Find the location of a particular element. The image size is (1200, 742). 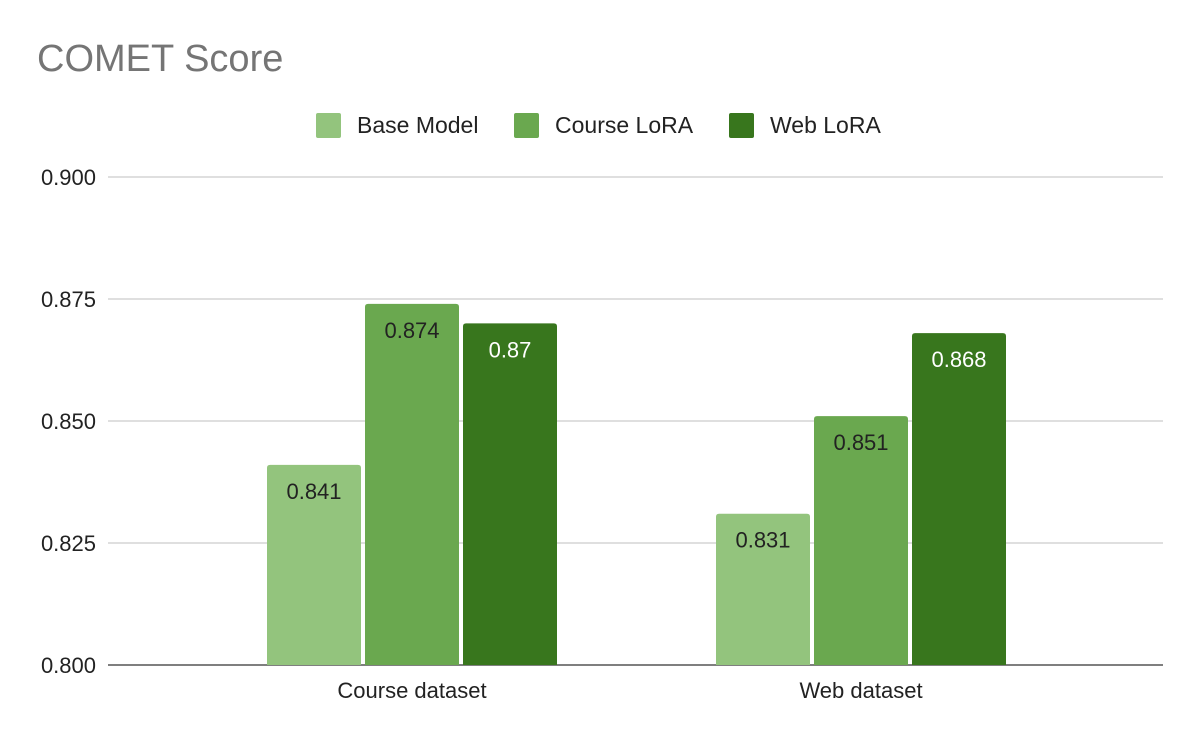

data-label: 0.851 is located at coordinates (860, 442).